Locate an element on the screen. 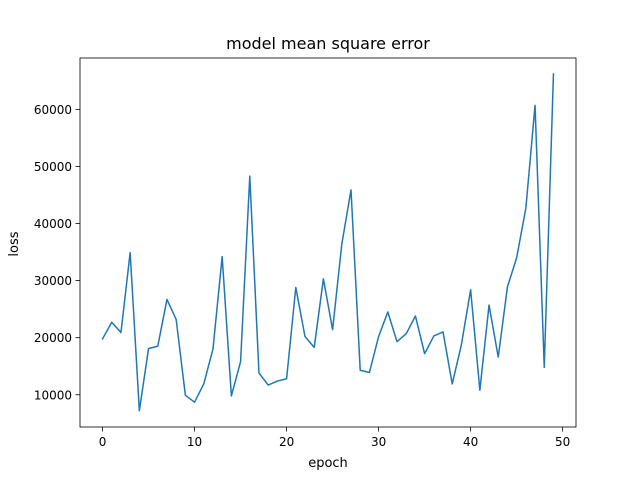 This screenshot has width=640, height=480. y-axis-ticks: 10000 20000 30000 40000 50000 60000 is located at coordinates (57, 252).